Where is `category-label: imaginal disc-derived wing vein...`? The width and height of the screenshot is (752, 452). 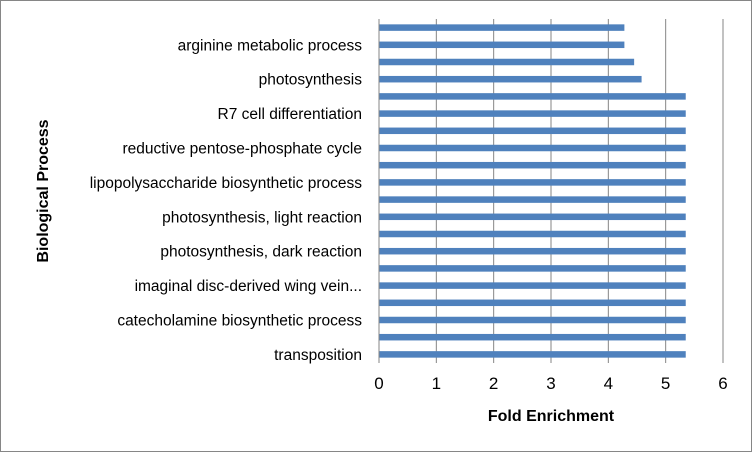 category-label: imaginal disc-derived wing vein... is located at coordinates (248, 286).